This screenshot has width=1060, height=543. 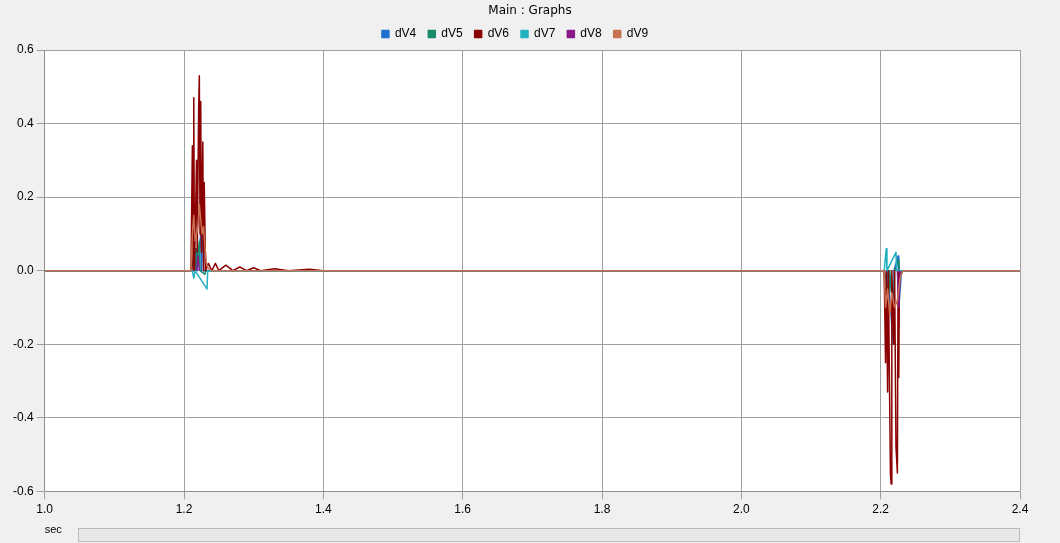 I want to click on x-tick-label: 1.6, so click(x=463, y=508).